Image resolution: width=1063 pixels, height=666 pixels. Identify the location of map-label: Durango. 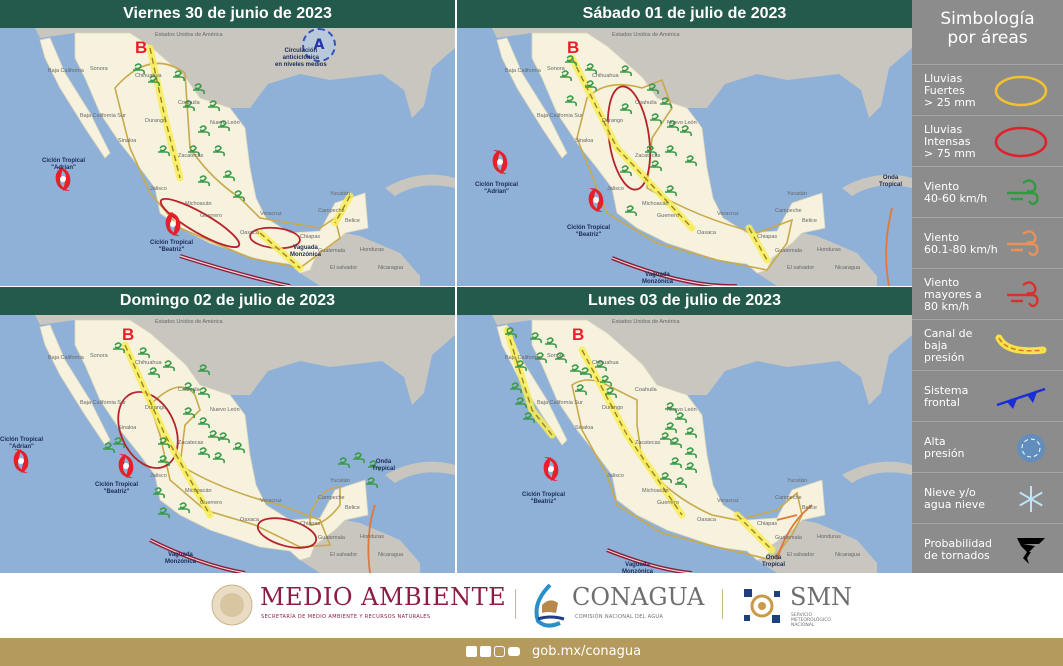
(156, 121).